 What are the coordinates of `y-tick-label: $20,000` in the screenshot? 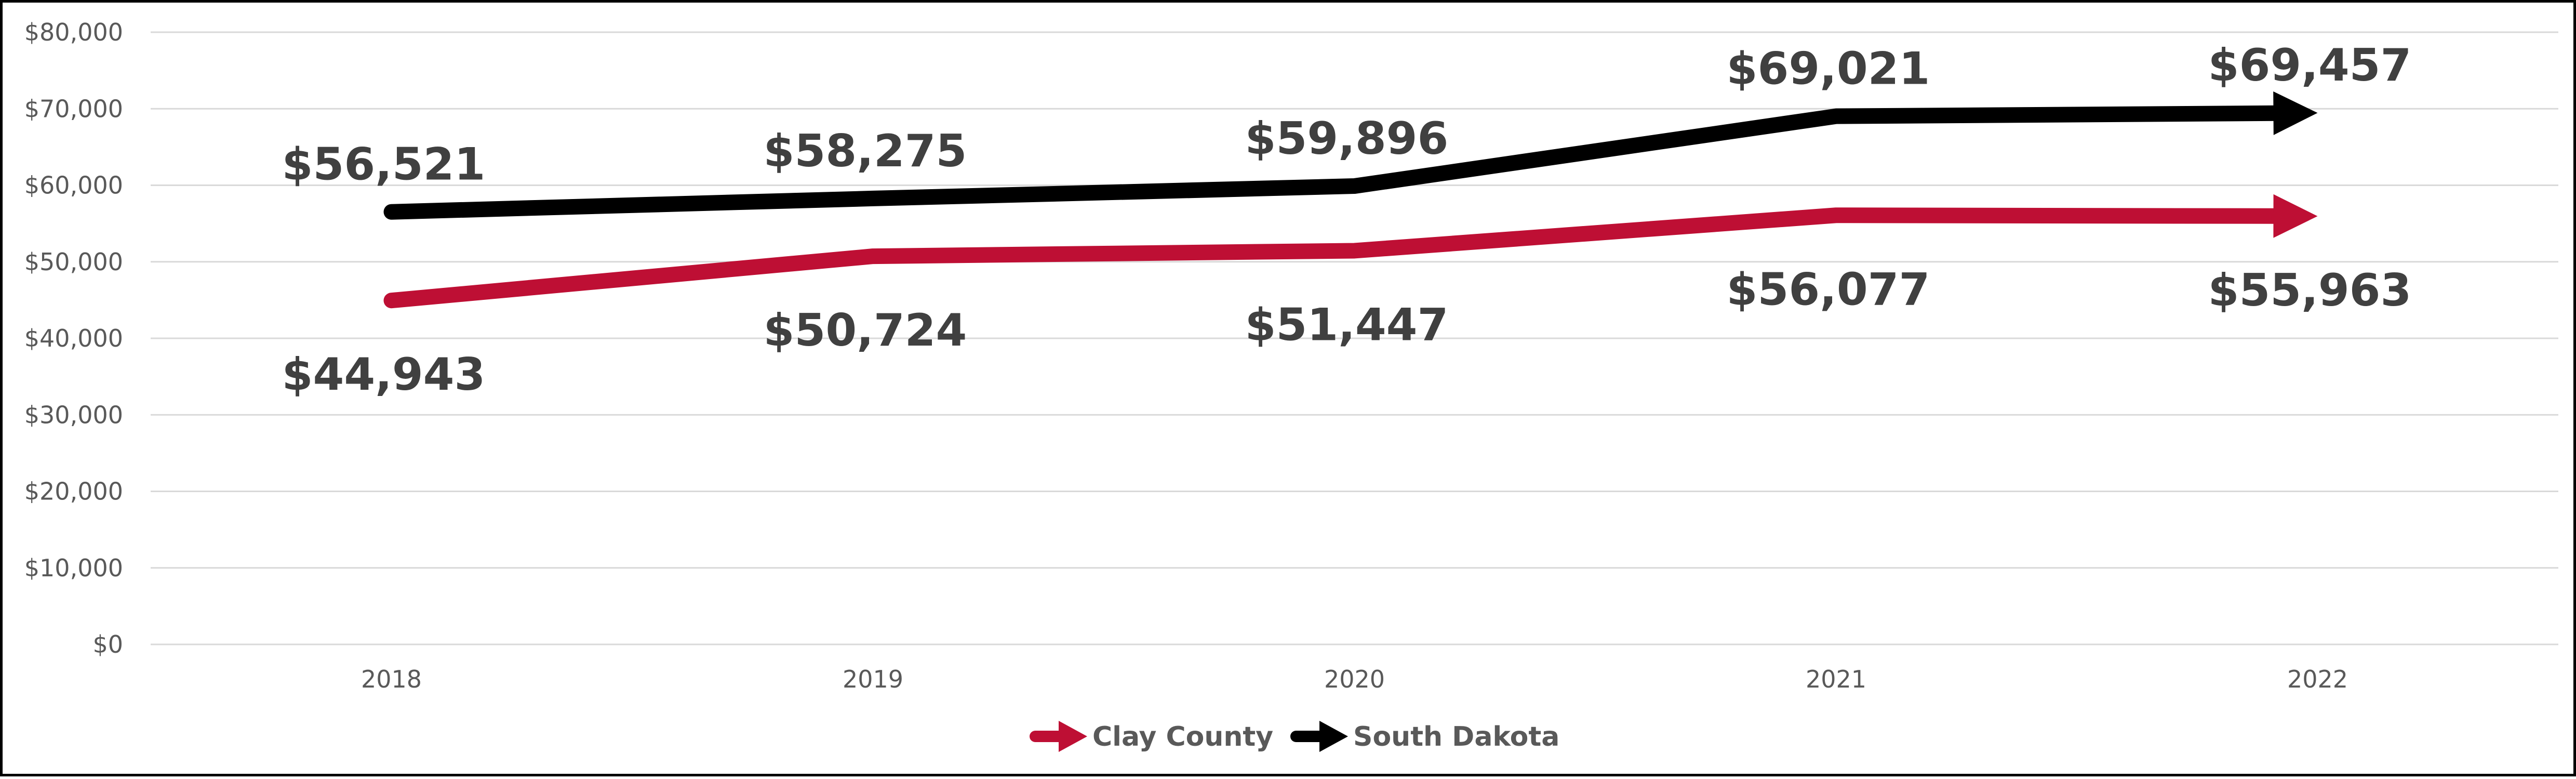 It's located at (73, 492).